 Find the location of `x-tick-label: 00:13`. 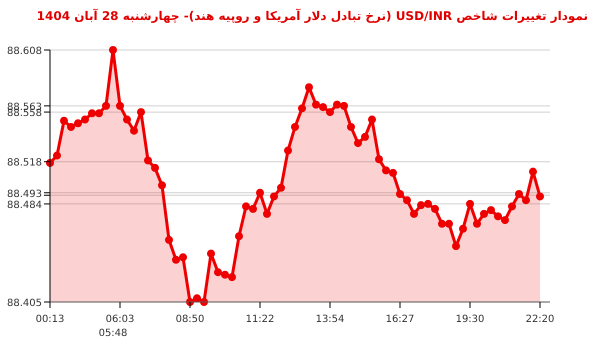

x-tick-label: 00:13 is located at coordinates (50, 319).